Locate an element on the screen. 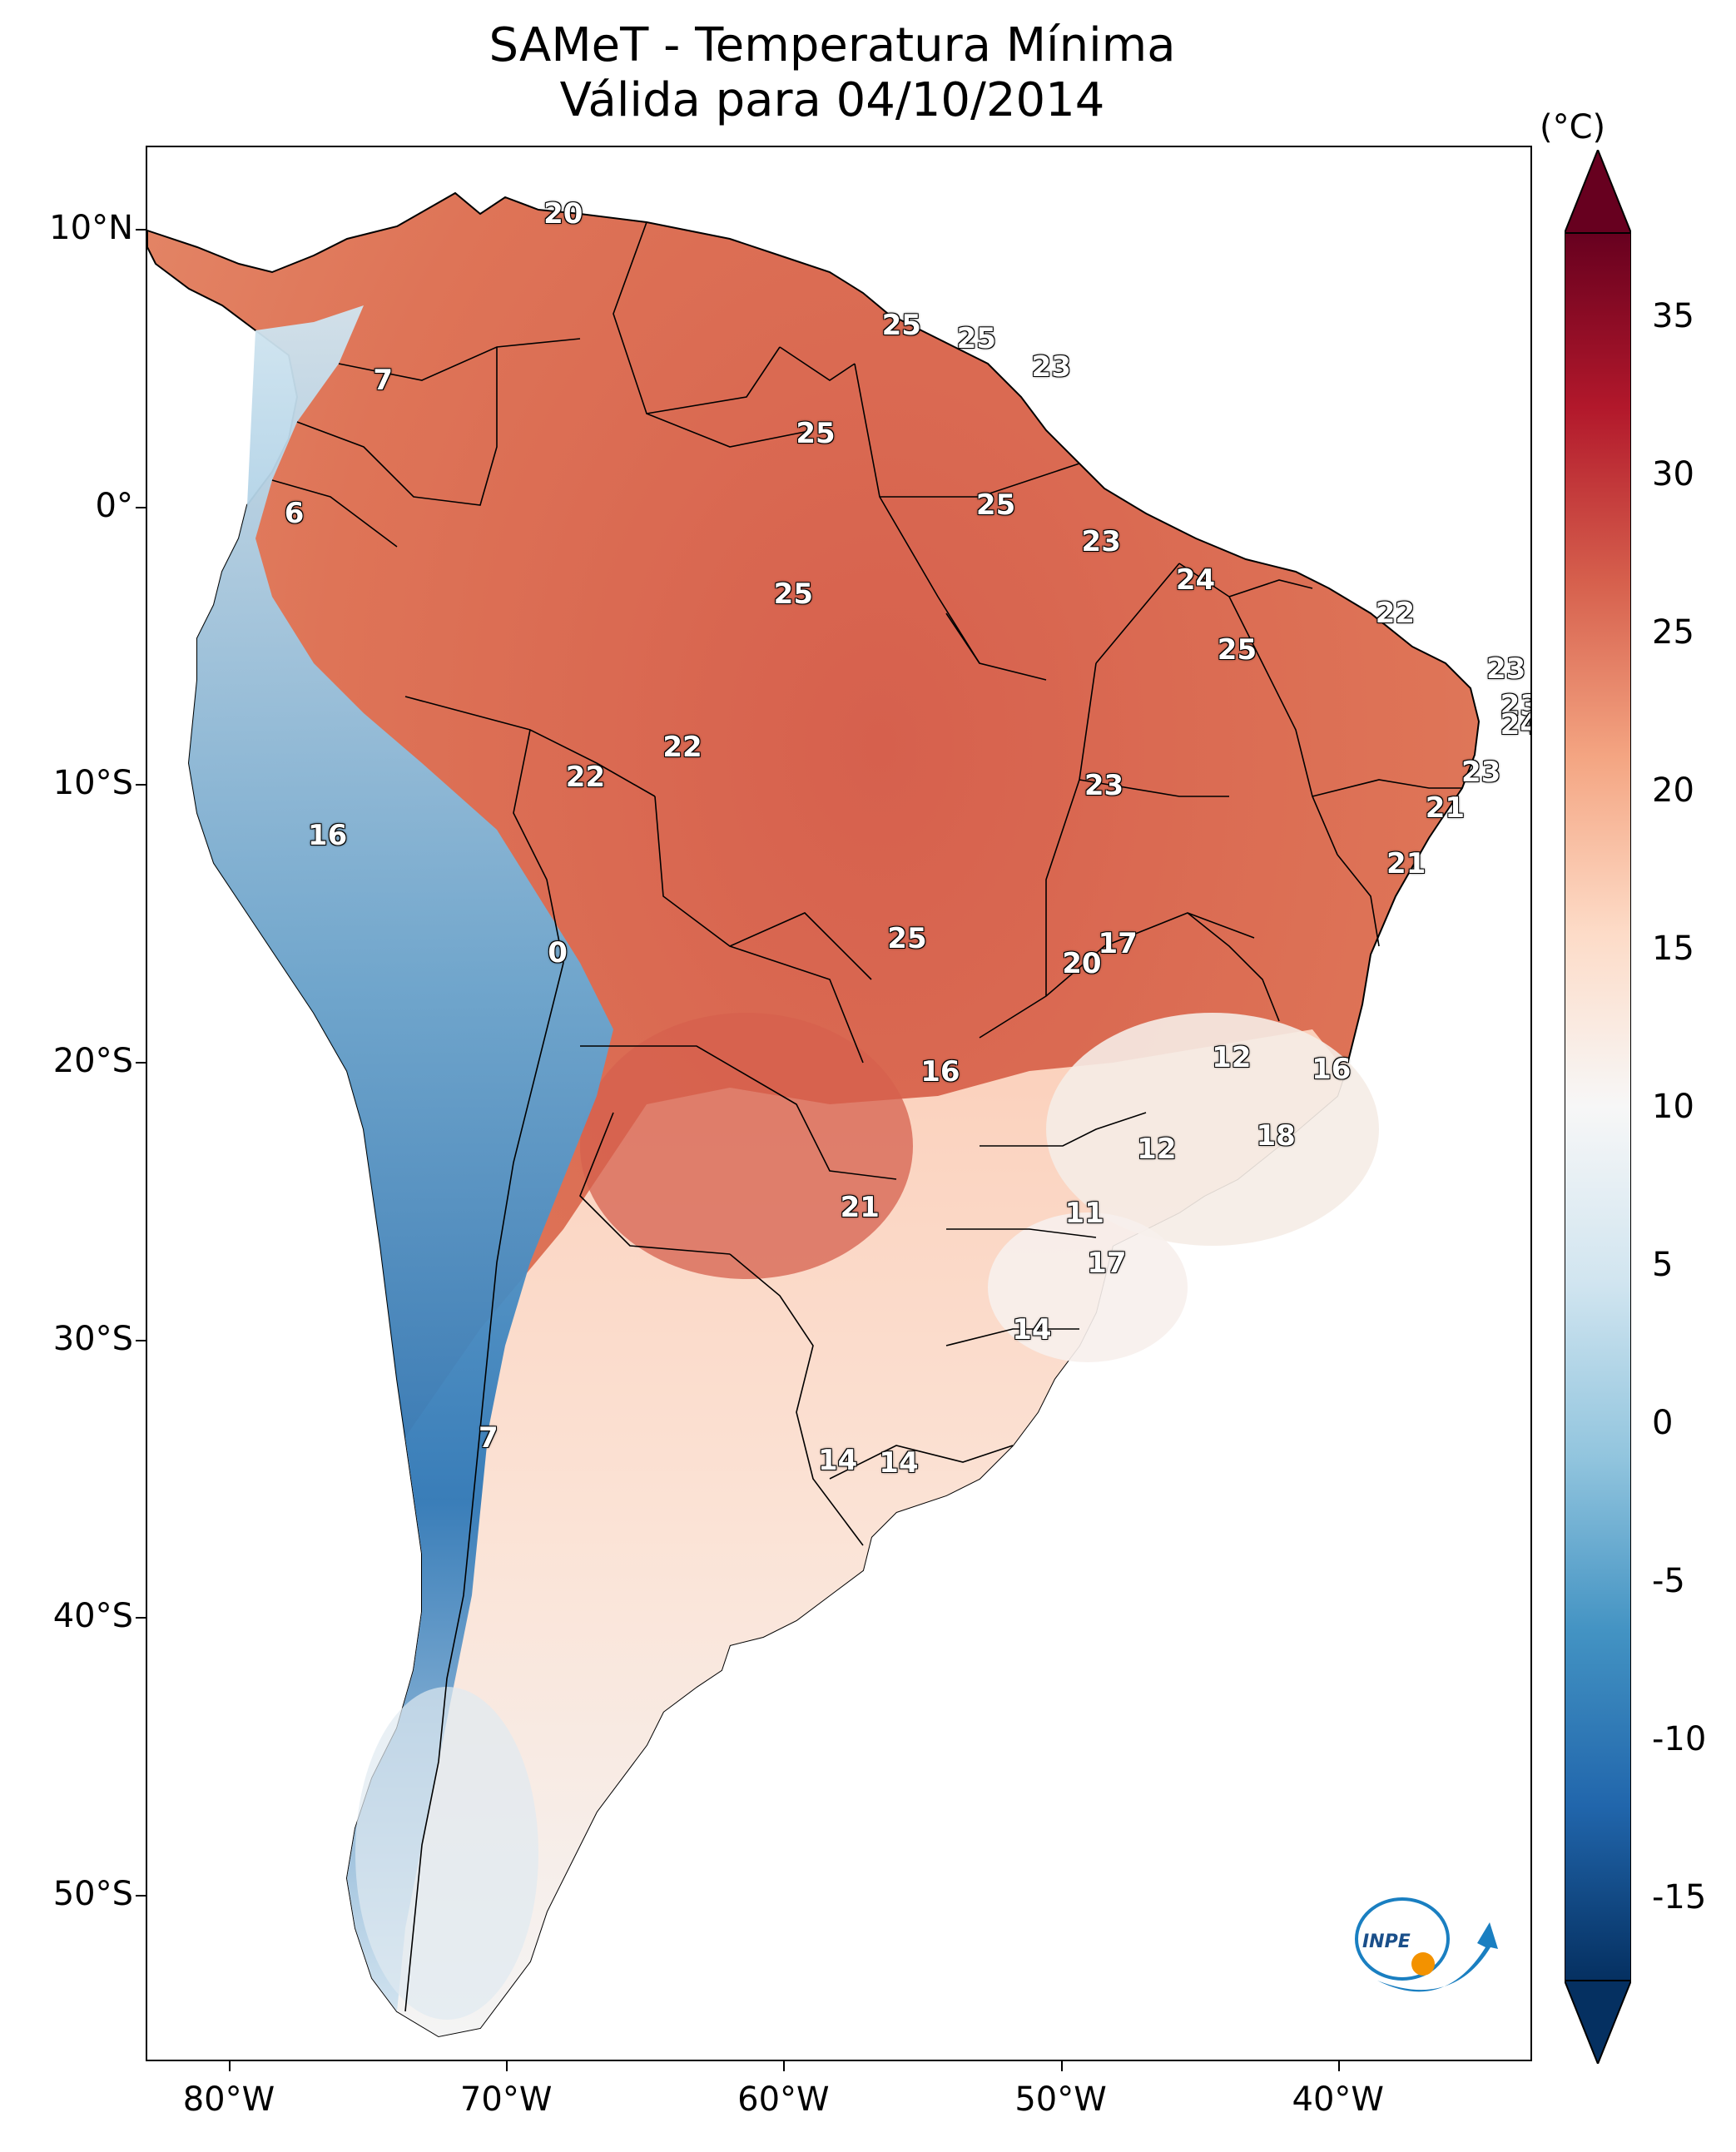  colorbar-tick-label: 15 is located at coordinates (1673, 949).